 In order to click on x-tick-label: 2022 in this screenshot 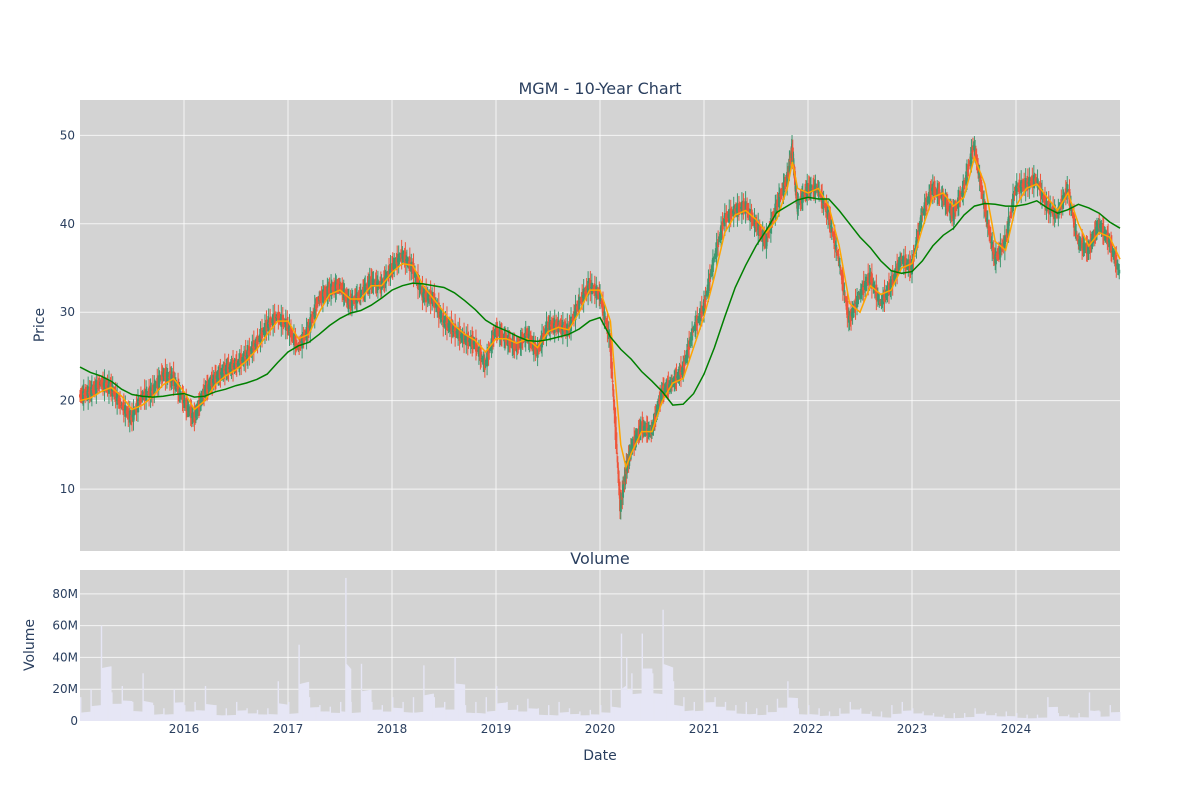, I will do `click(808, 729)`.